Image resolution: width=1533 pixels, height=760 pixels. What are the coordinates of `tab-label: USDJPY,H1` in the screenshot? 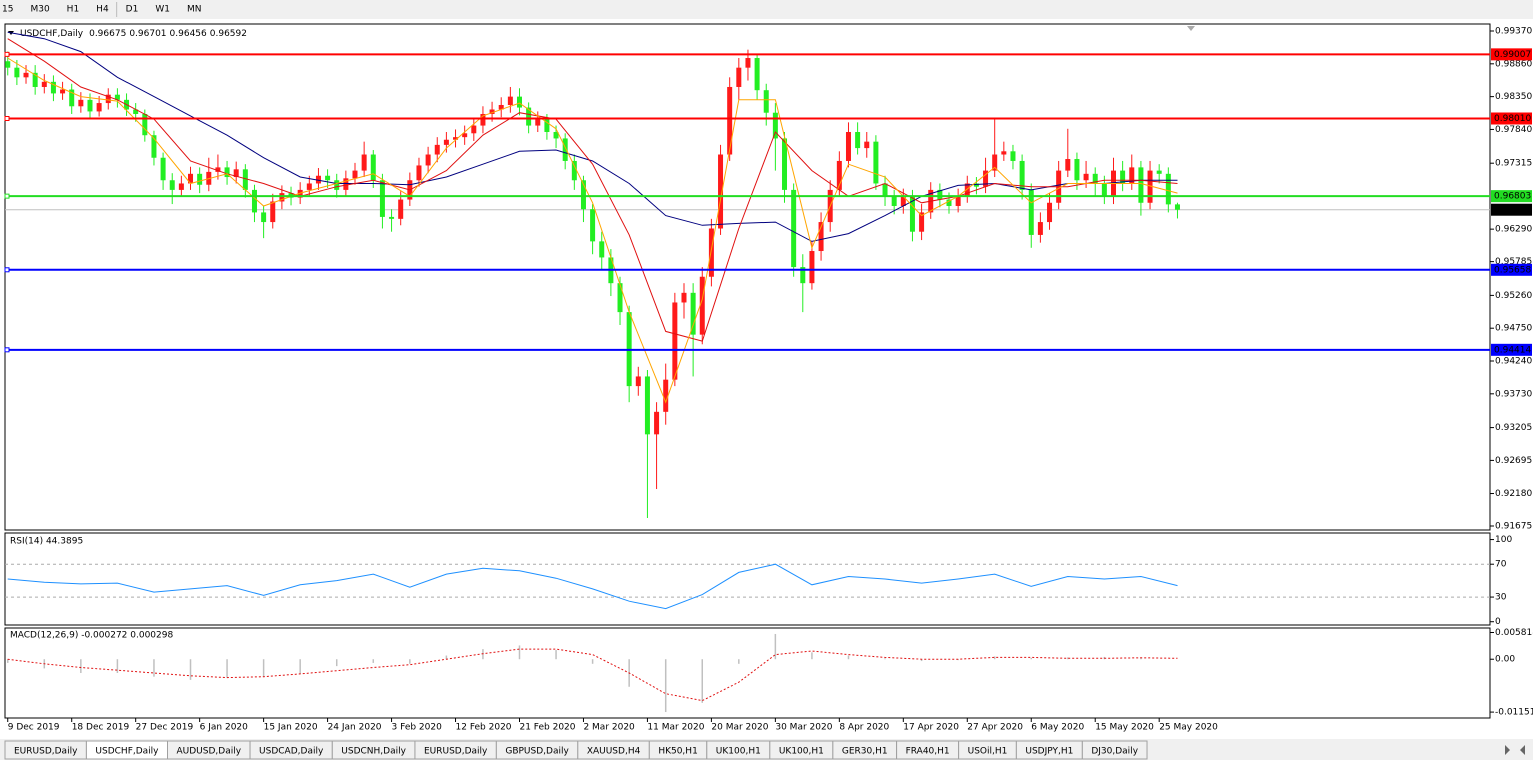 It's located at (1049, 752).